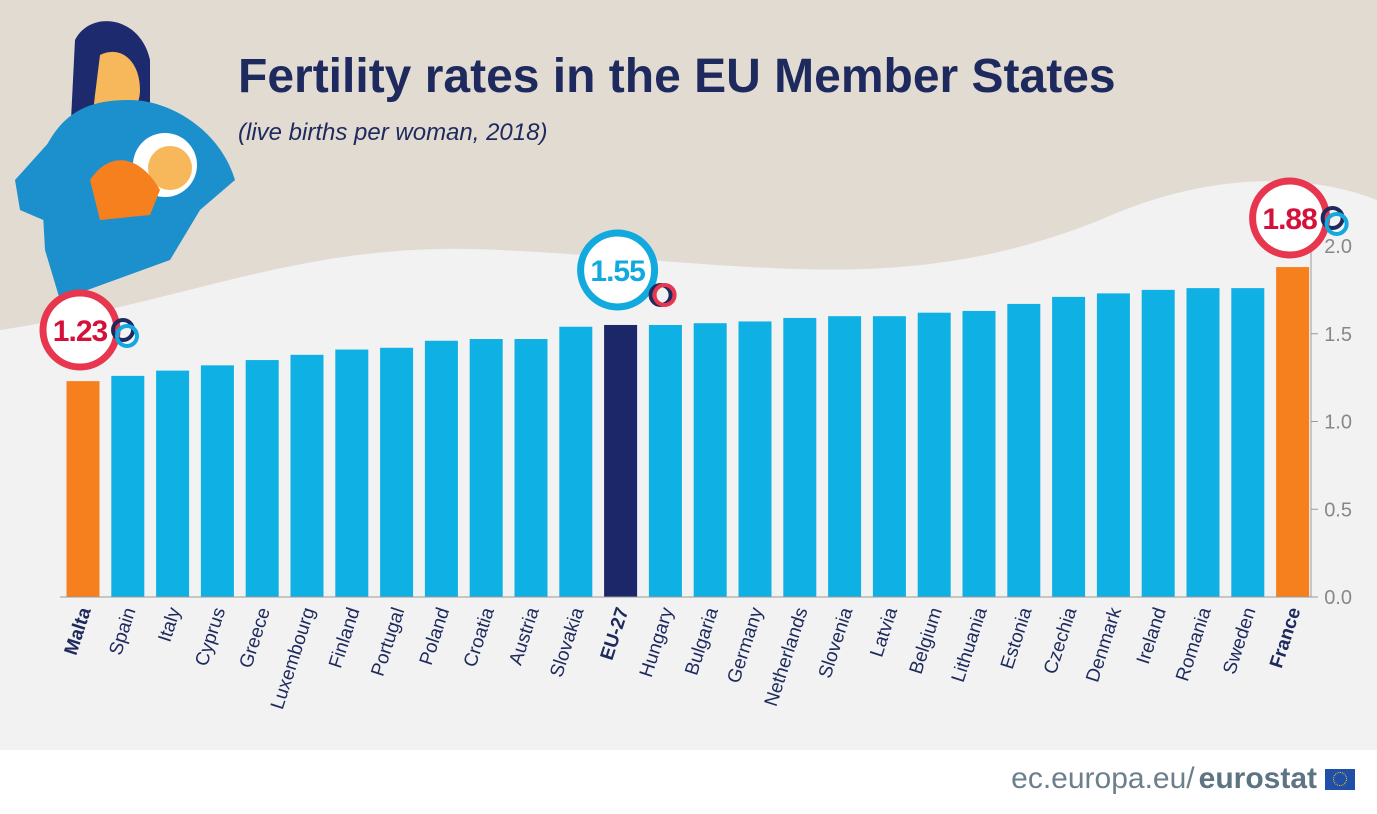  I want to click on chart-subtitle: (live births per woman, 2018), so click(392, 132).